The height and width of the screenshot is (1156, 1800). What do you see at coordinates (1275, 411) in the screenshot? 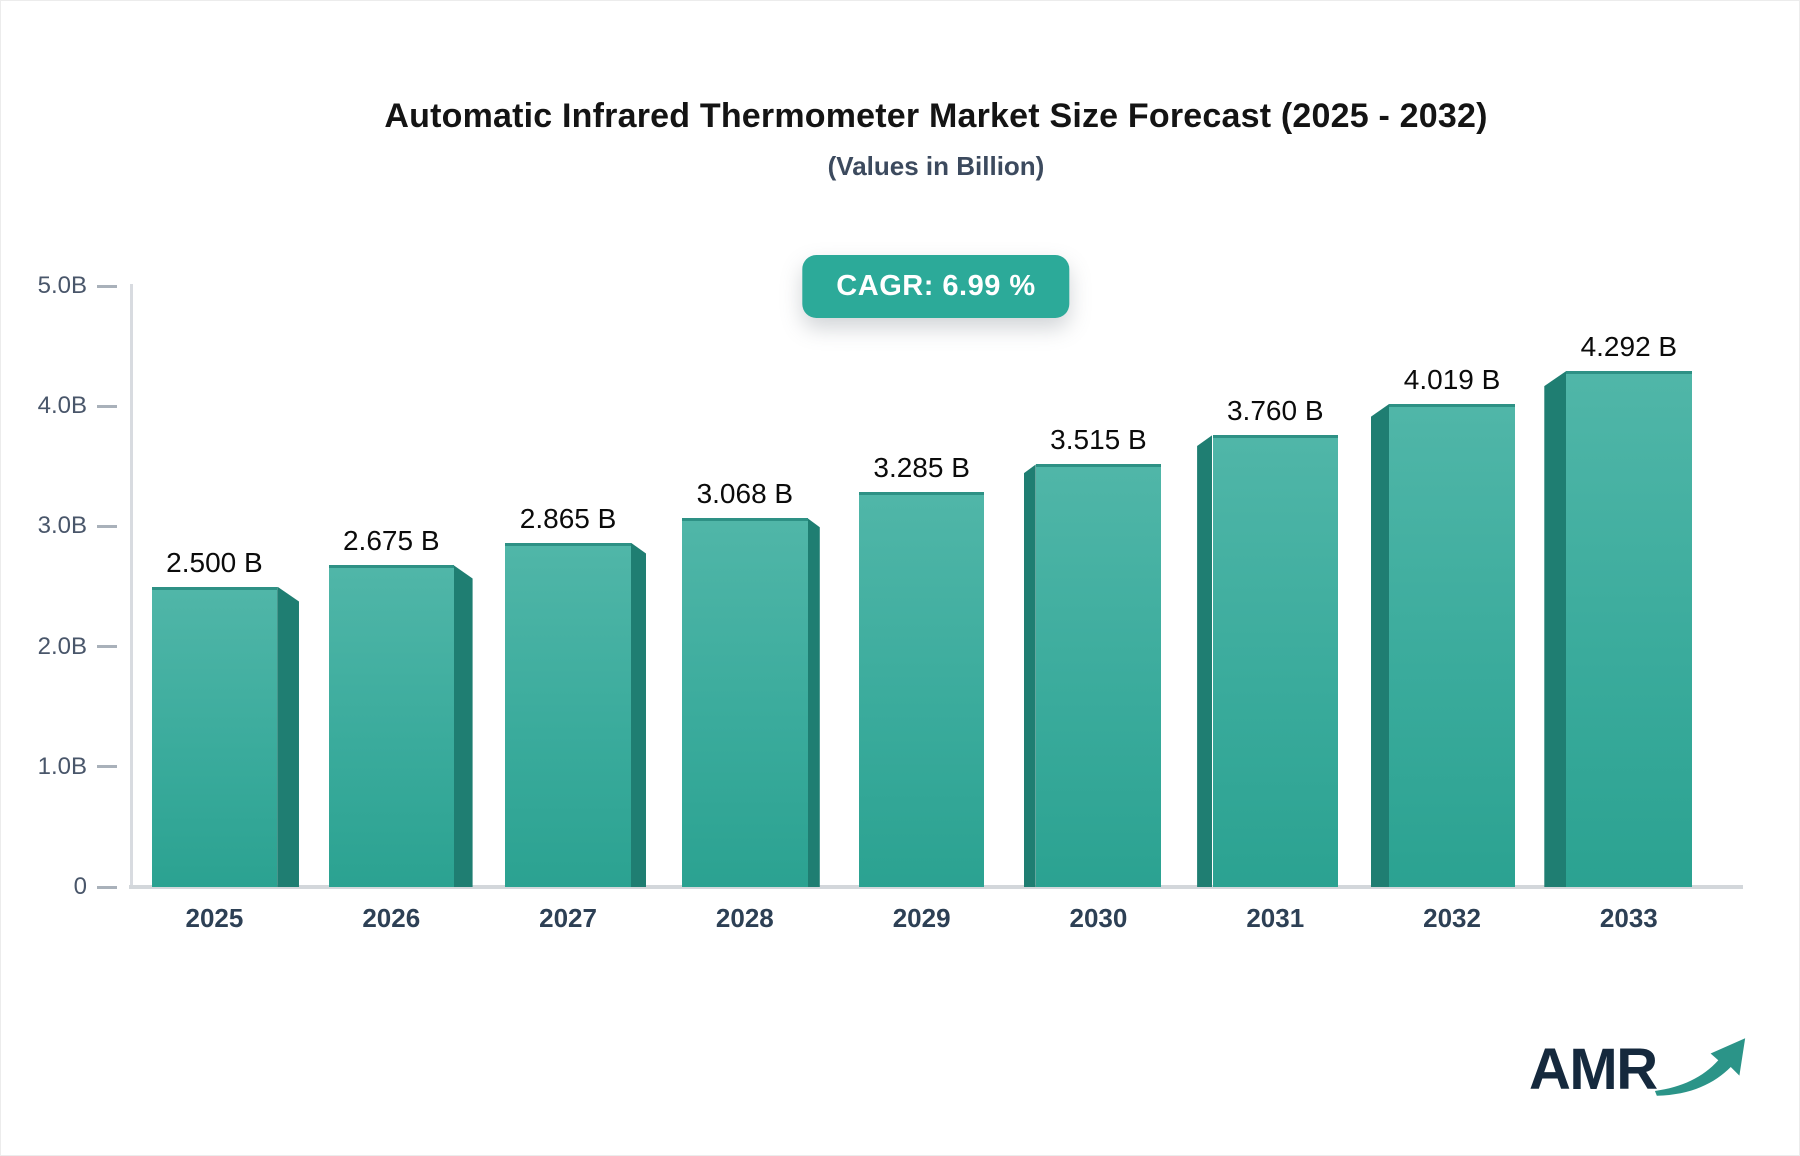
I see `bar-value-label: 3.760 B` at bounding box center [1275, 411].